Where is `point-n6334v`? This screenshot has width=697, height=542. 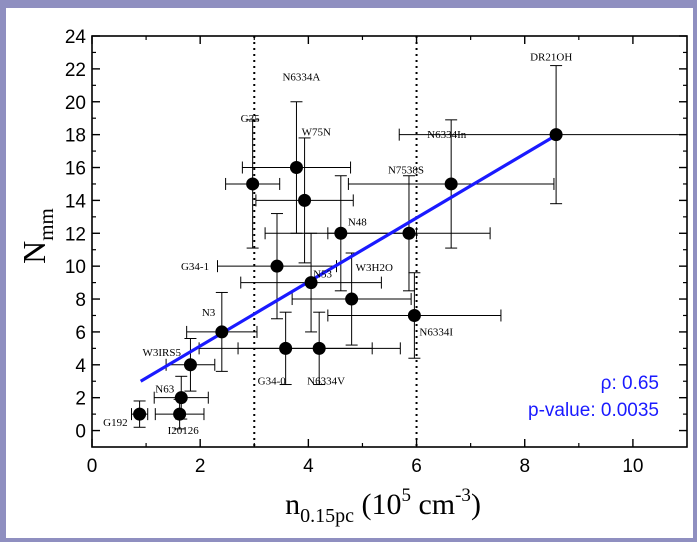
point-n6334v is located at coordinates (319, 348).